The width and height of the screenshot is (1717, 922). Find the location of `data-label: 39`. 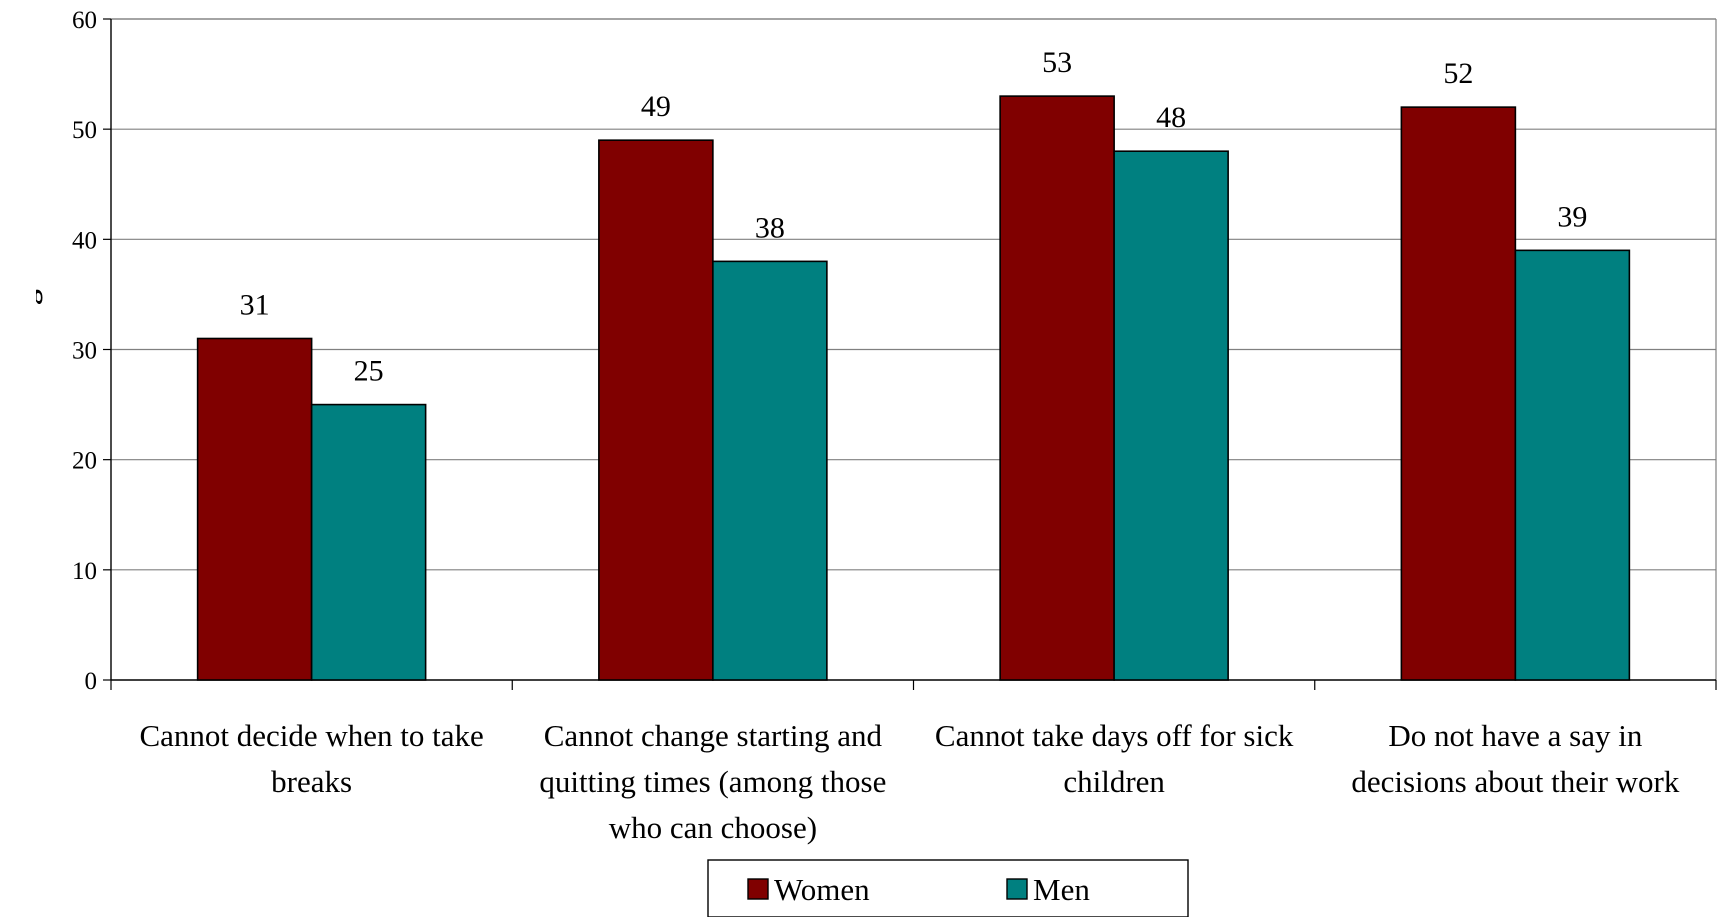

data-label: 39 is located at coordinates (1572, 216).